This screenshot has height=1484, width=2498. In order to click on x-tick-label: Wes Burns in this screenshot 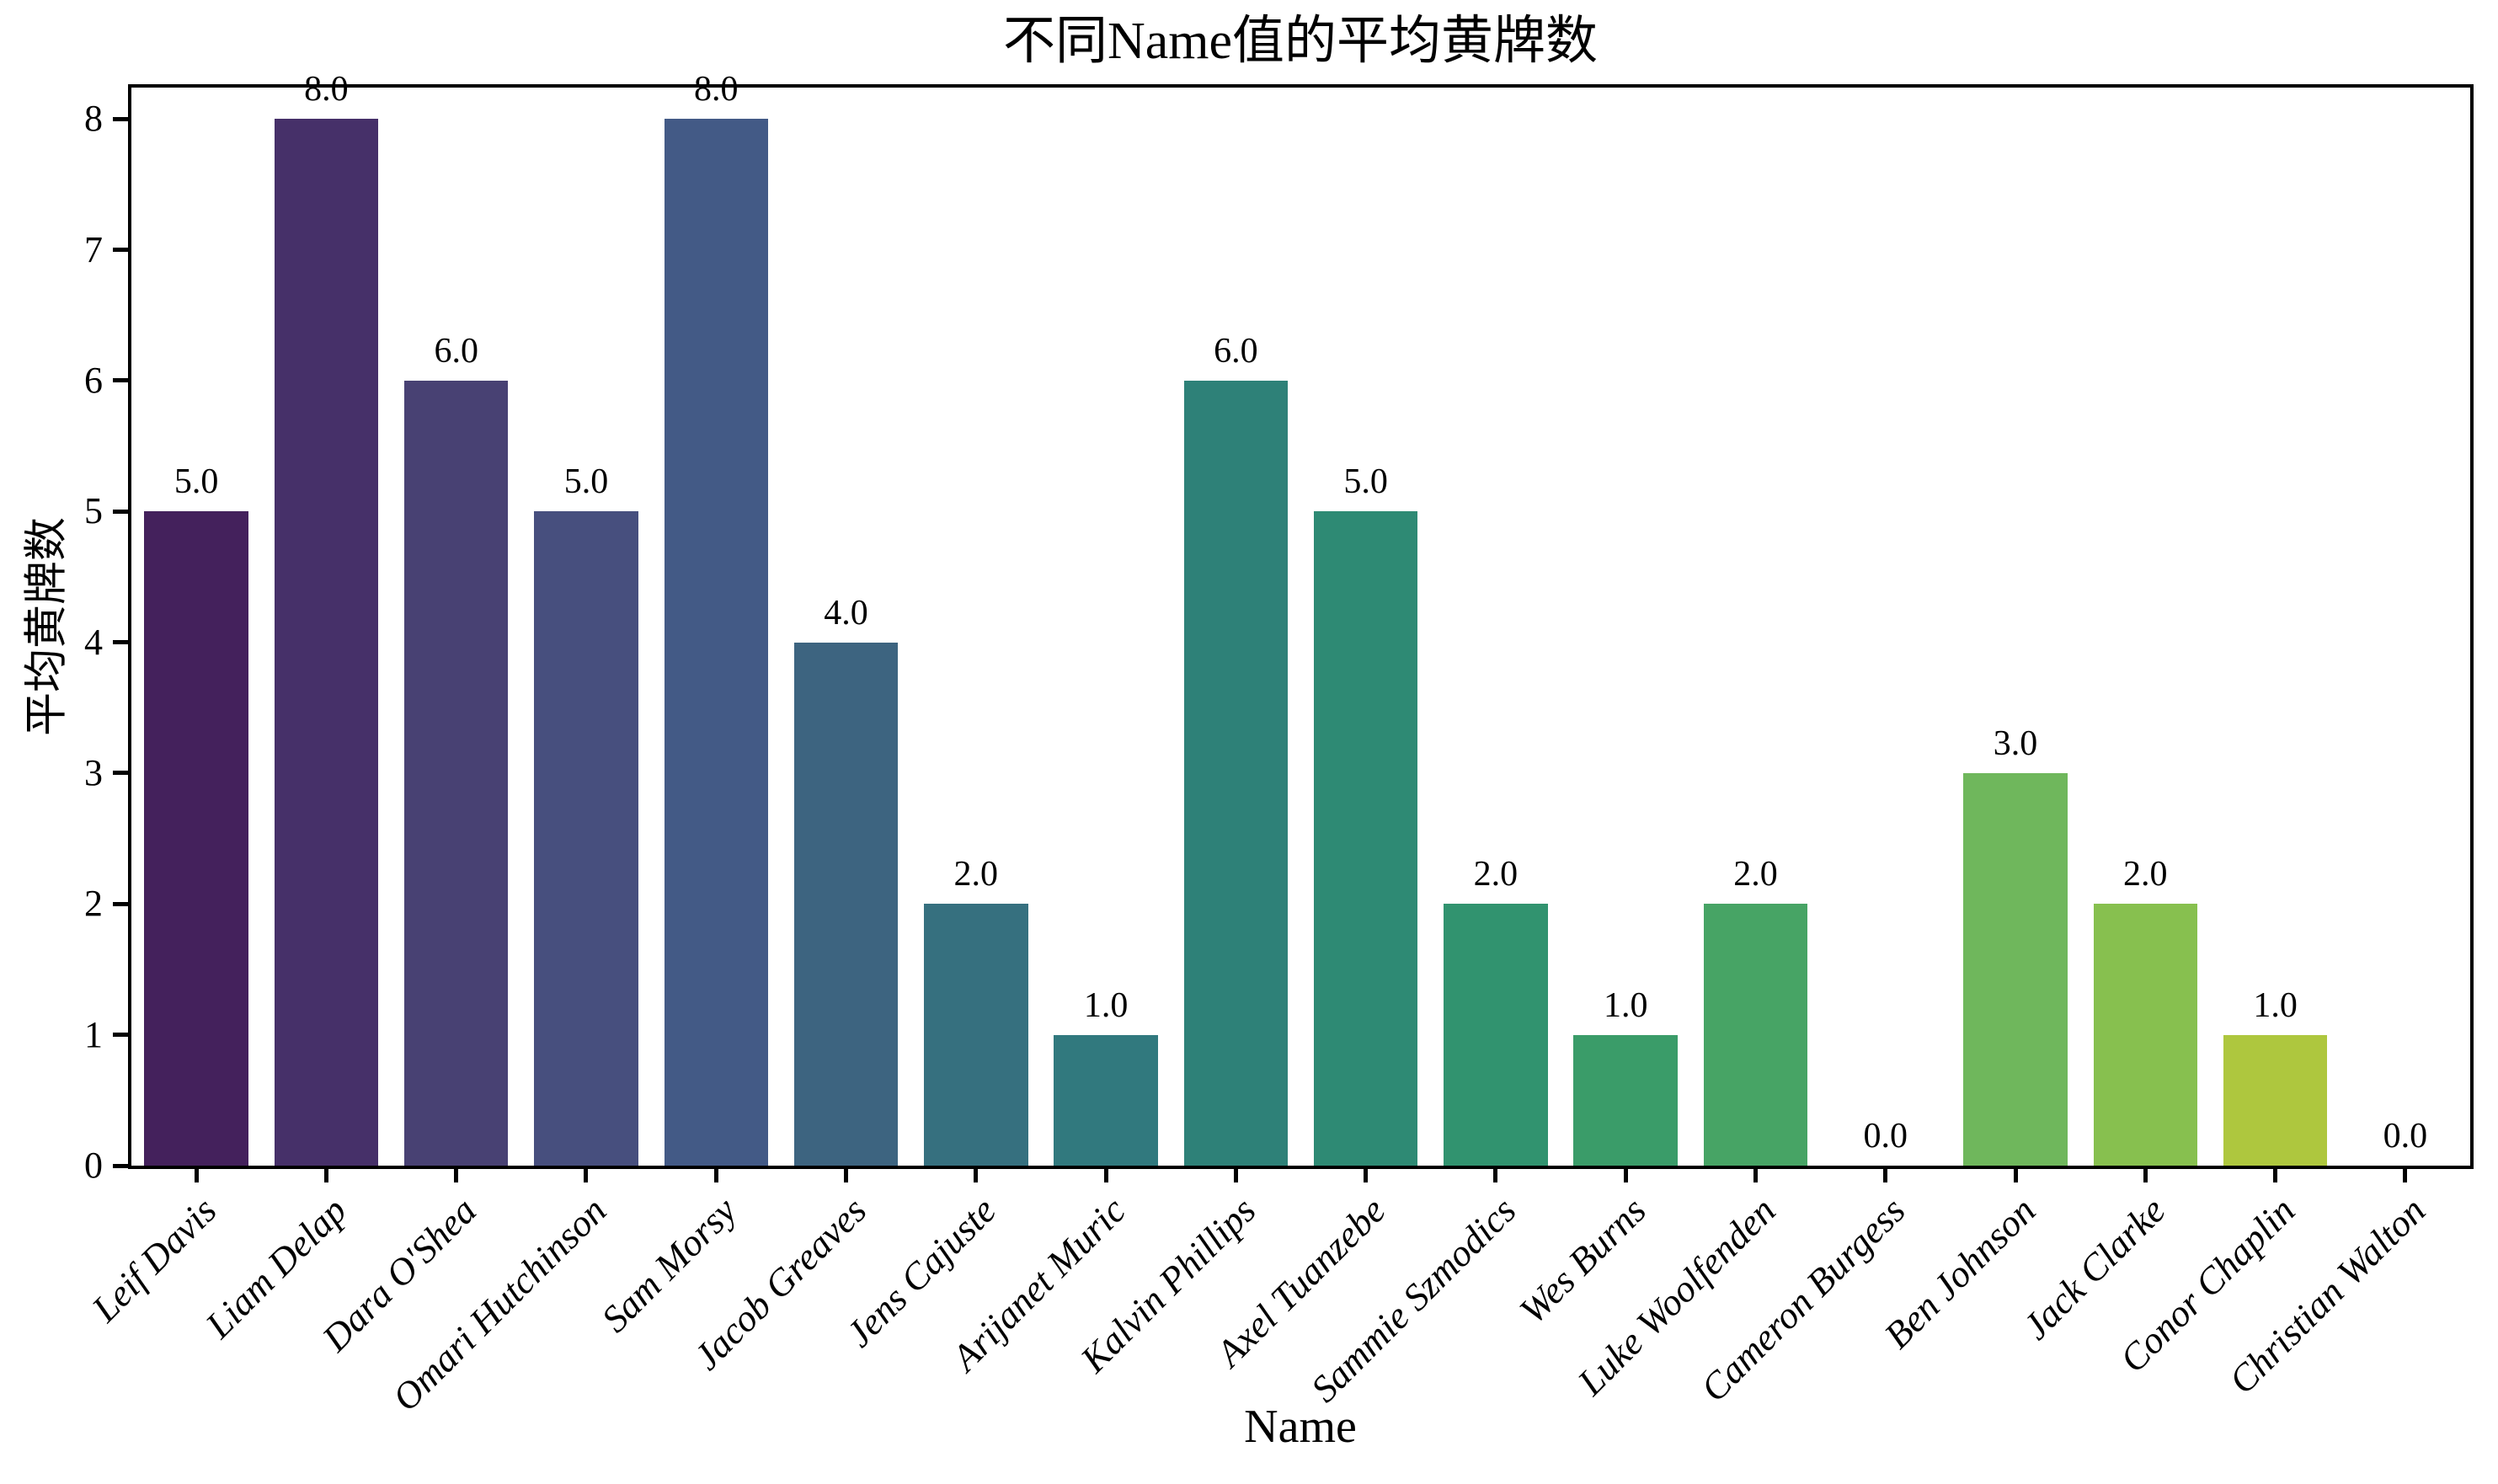, I will do `click(1582, 1260)`.